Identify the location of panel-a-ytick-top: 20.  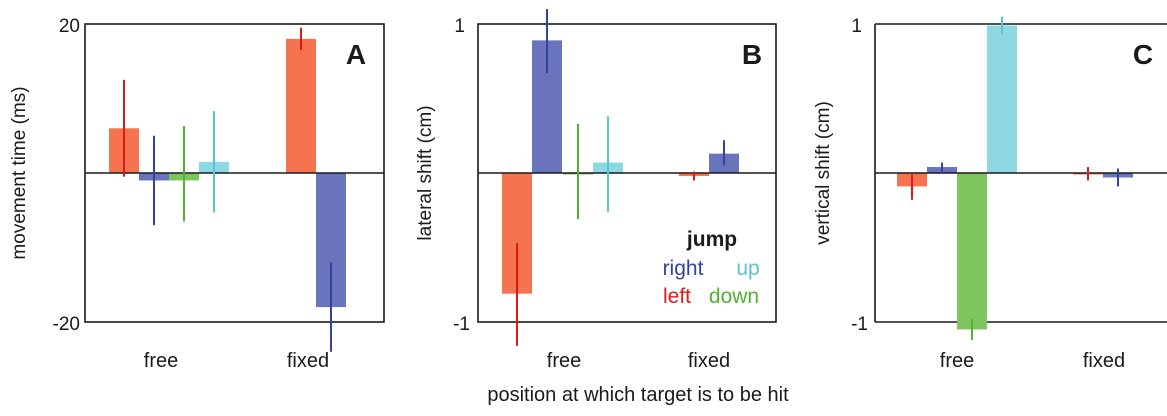
(69, 26).